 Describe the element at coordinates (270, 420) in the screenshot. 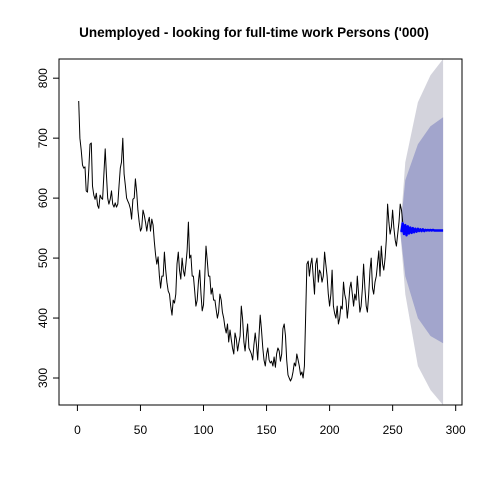

I see `x-axis: 0 50 100 150 200 250 300` at that location.